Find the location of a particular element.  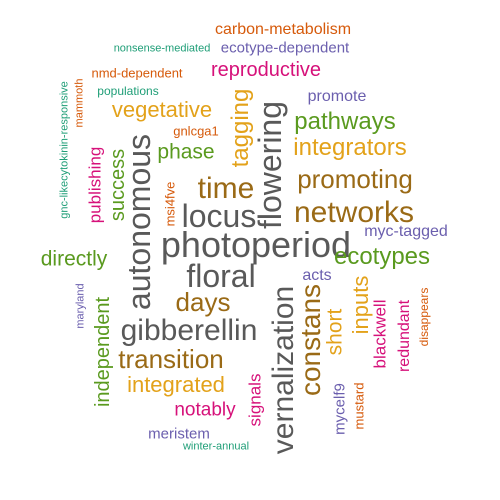

word-tagging: tagging is located at coordinates (240, 128).